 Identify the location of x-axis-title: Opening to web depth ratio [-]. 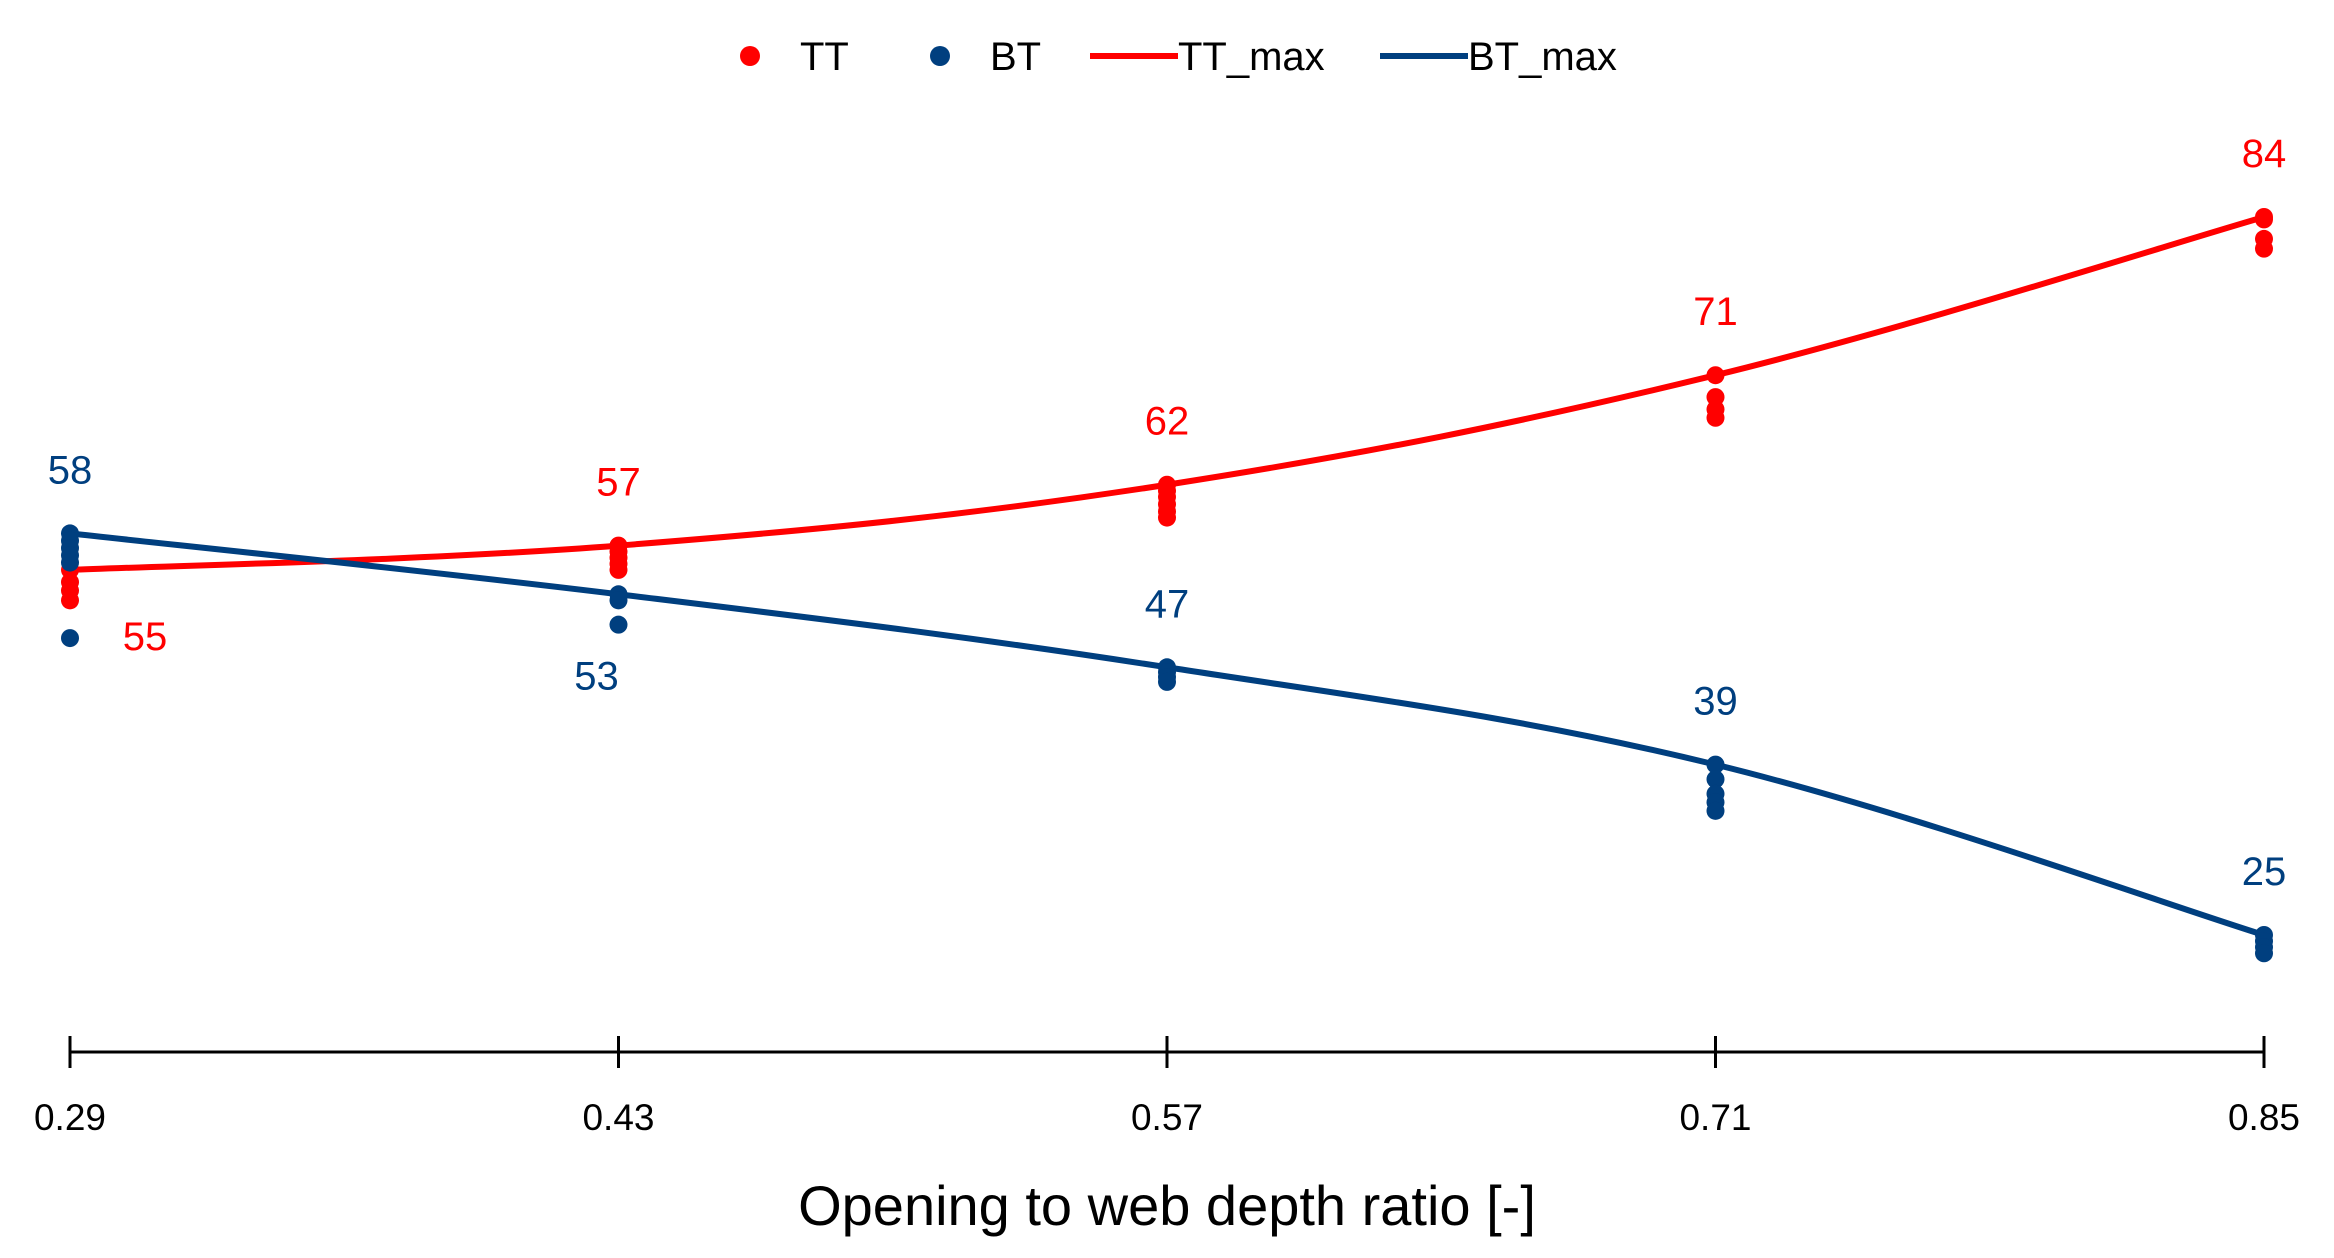
(1167, 1205).